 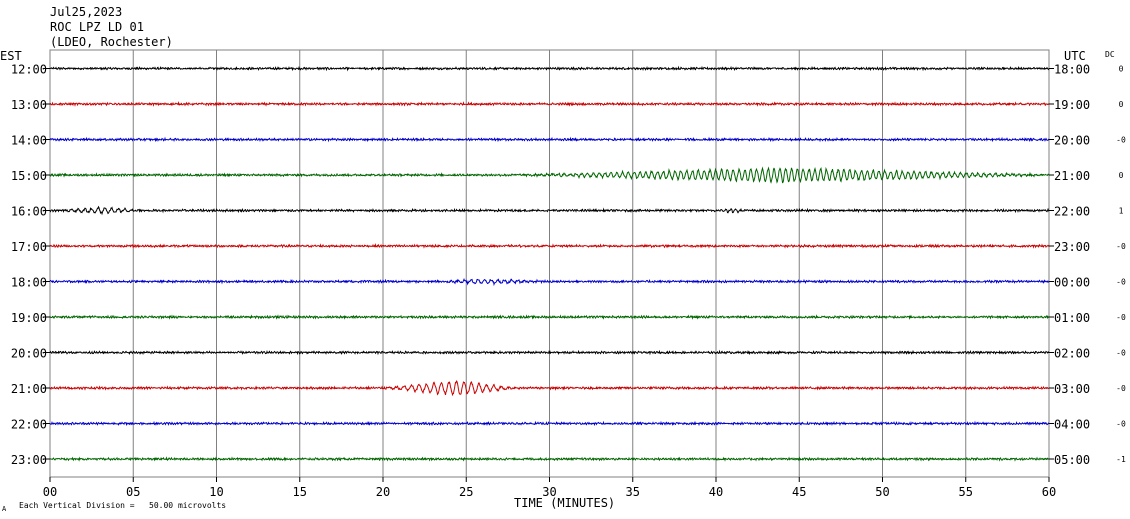 What do you see at coordinates (716, 492) in the screenshot?
I see `x-tick-label-40: 40` at bounding box center [716, 492].